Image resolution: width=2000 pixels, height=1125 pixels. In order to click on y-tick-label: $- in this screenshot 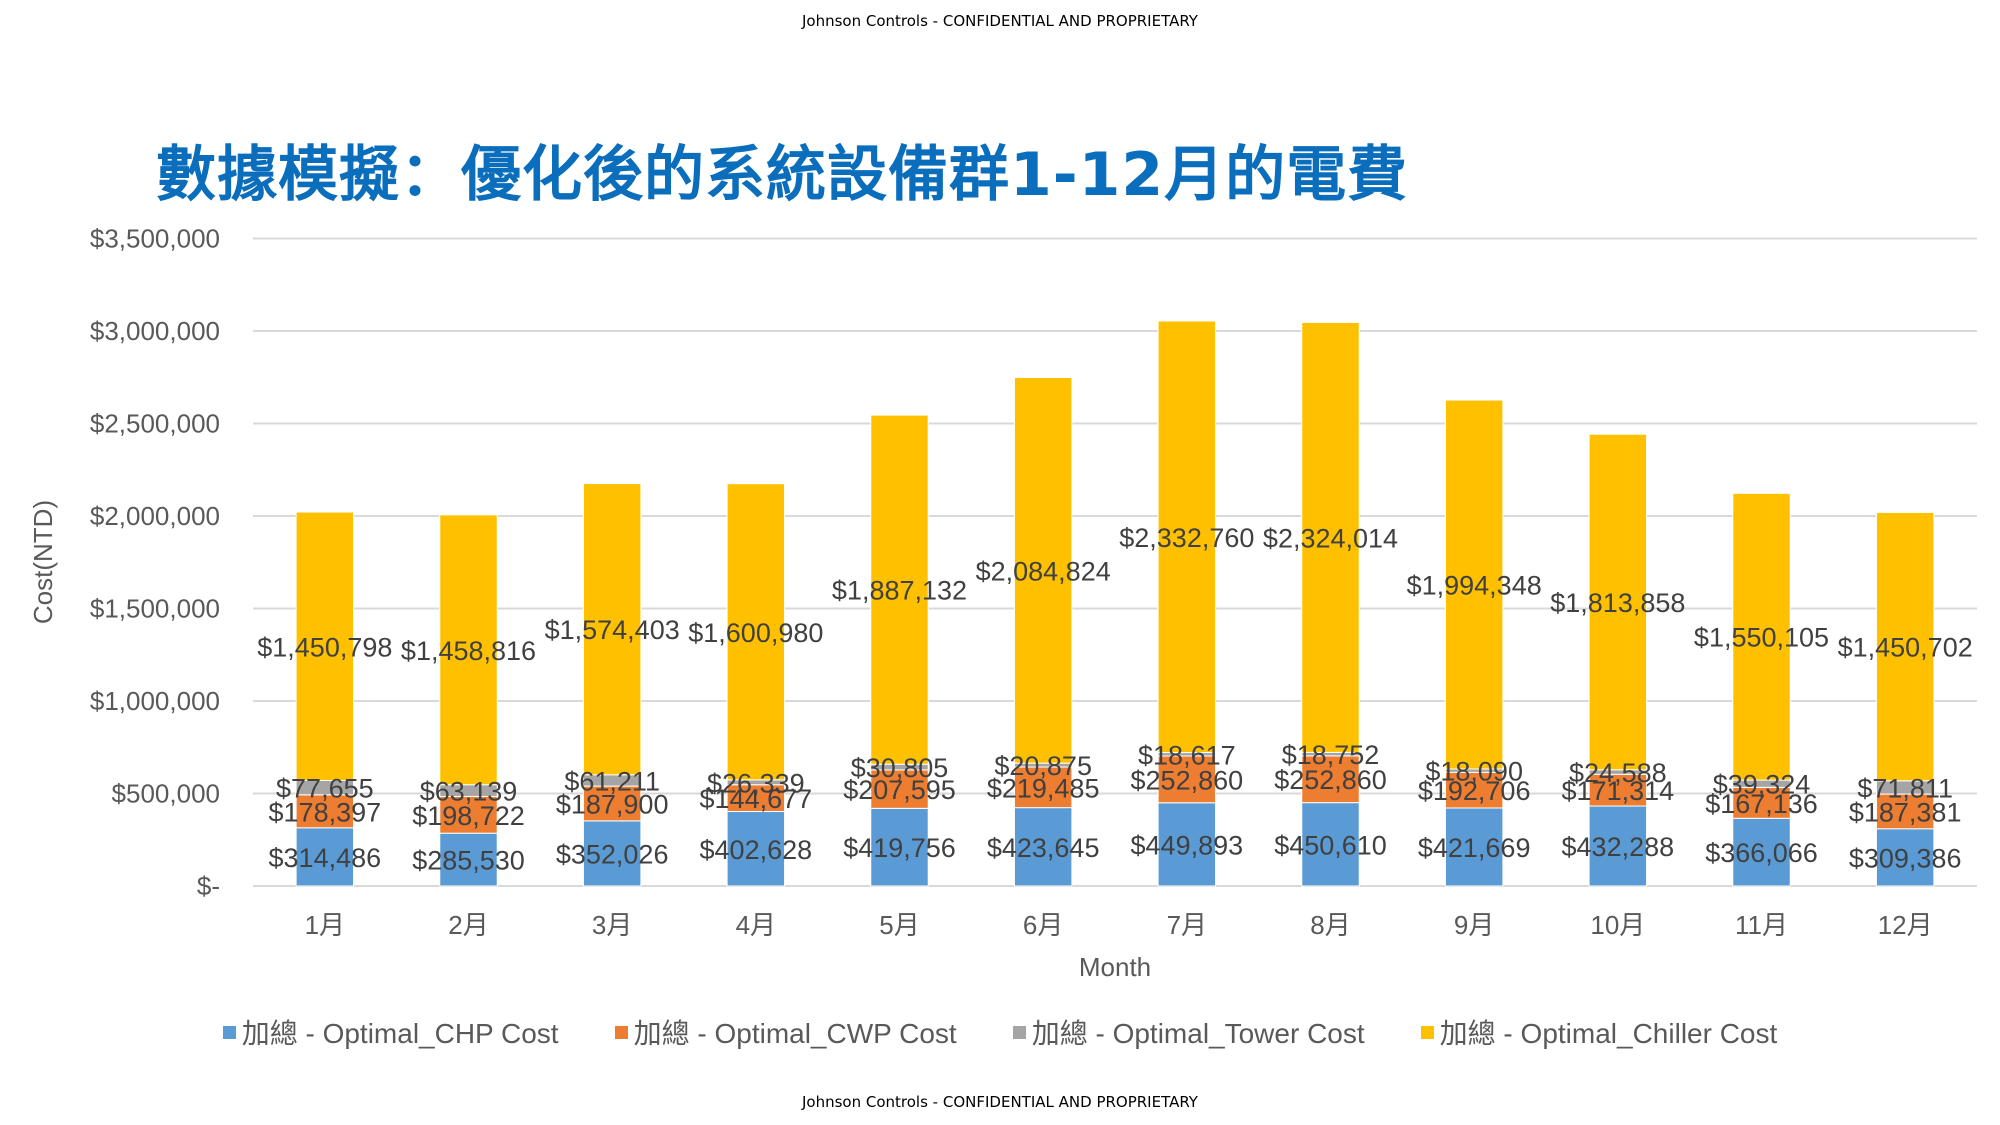, I will do `click(208, 886)`.